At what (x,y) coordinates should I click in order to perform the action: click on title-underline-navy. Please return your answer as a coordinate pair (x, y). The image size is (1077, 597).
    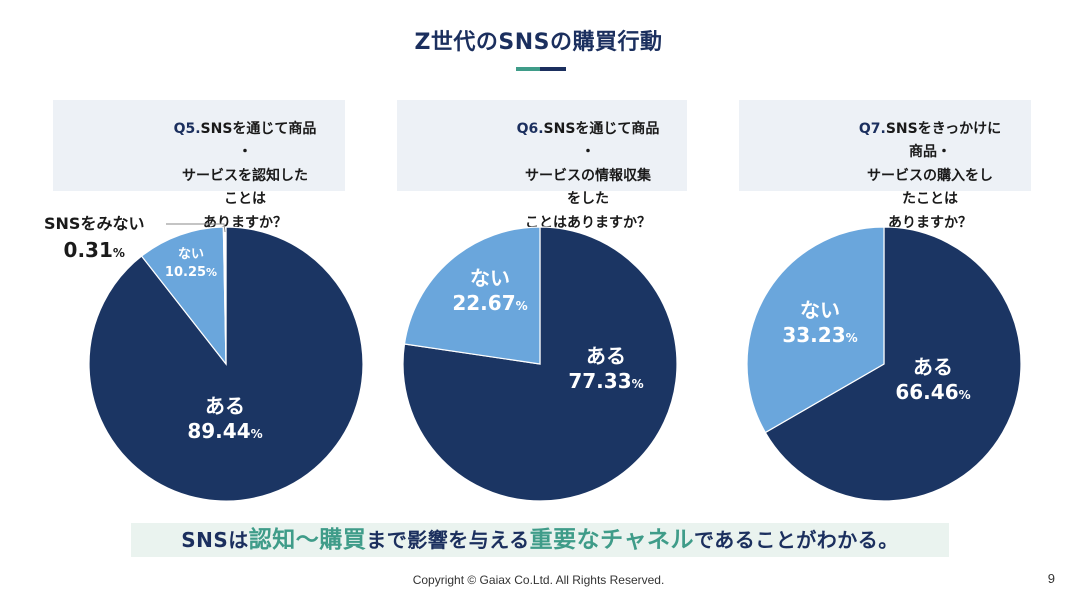
    Looking at the image, I should click on (553, 69).